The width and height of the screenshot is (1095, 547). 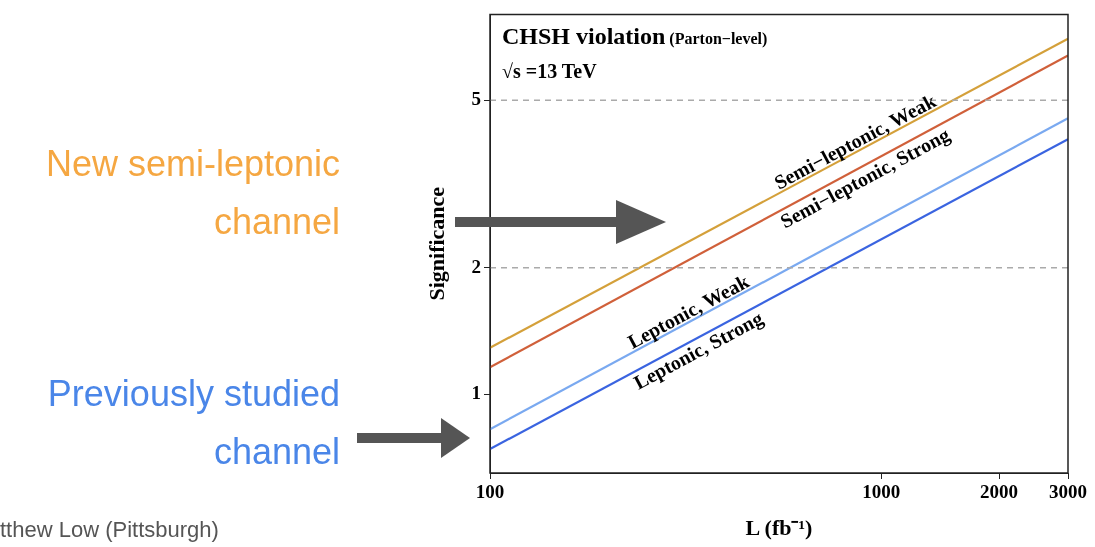 I want to click on text: Previously studied channel, so click(x=193, y=423).